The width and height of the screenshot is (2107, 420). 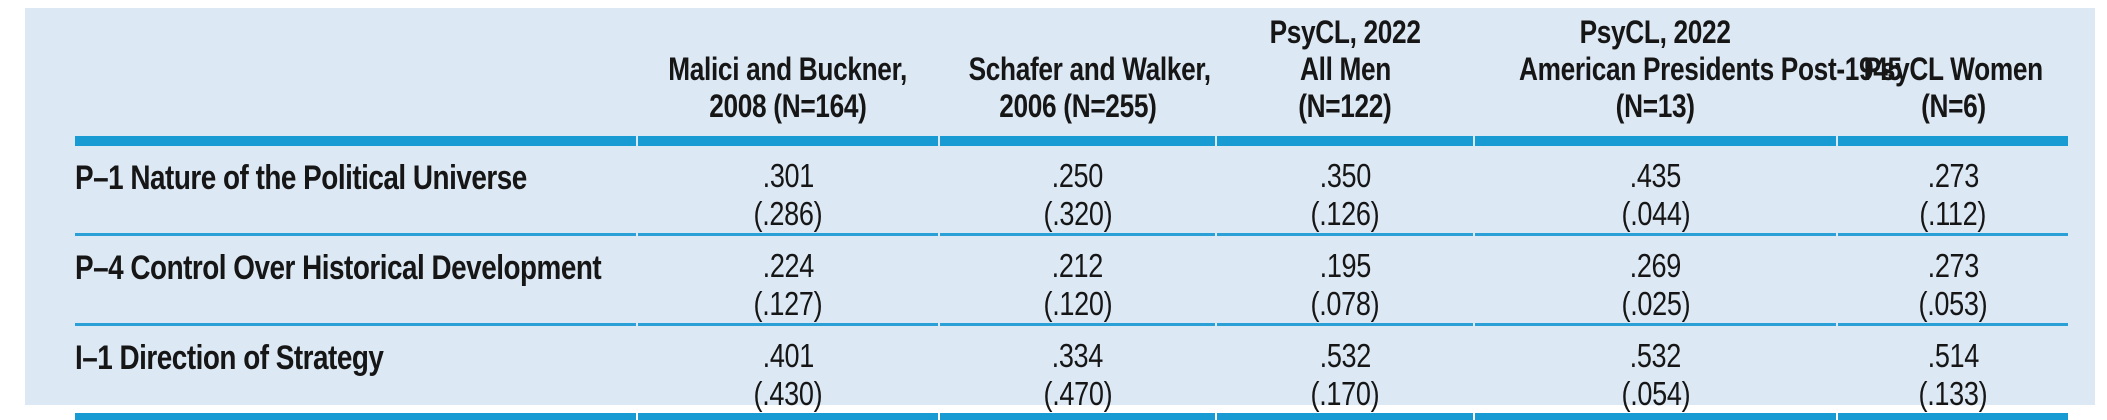 What do you see at coordinates (1345, 213) in the screenshot?
I see `sd-value: (.126)` at bounding box center [1345, 213].